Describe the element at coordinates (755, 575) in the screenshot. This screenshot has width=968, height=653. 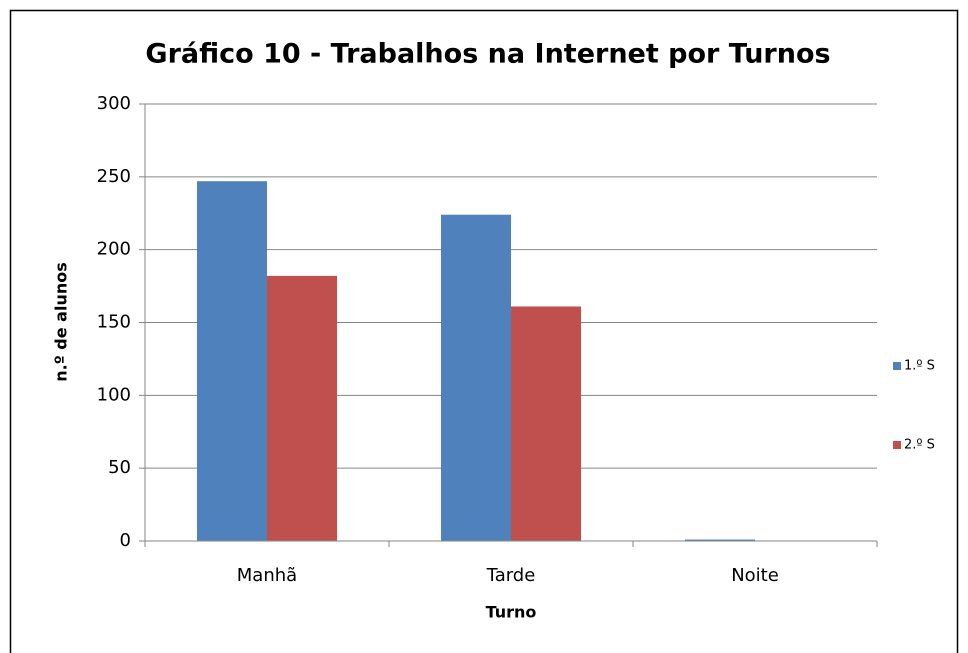
I see `x-tick-label: Noite` at that location.